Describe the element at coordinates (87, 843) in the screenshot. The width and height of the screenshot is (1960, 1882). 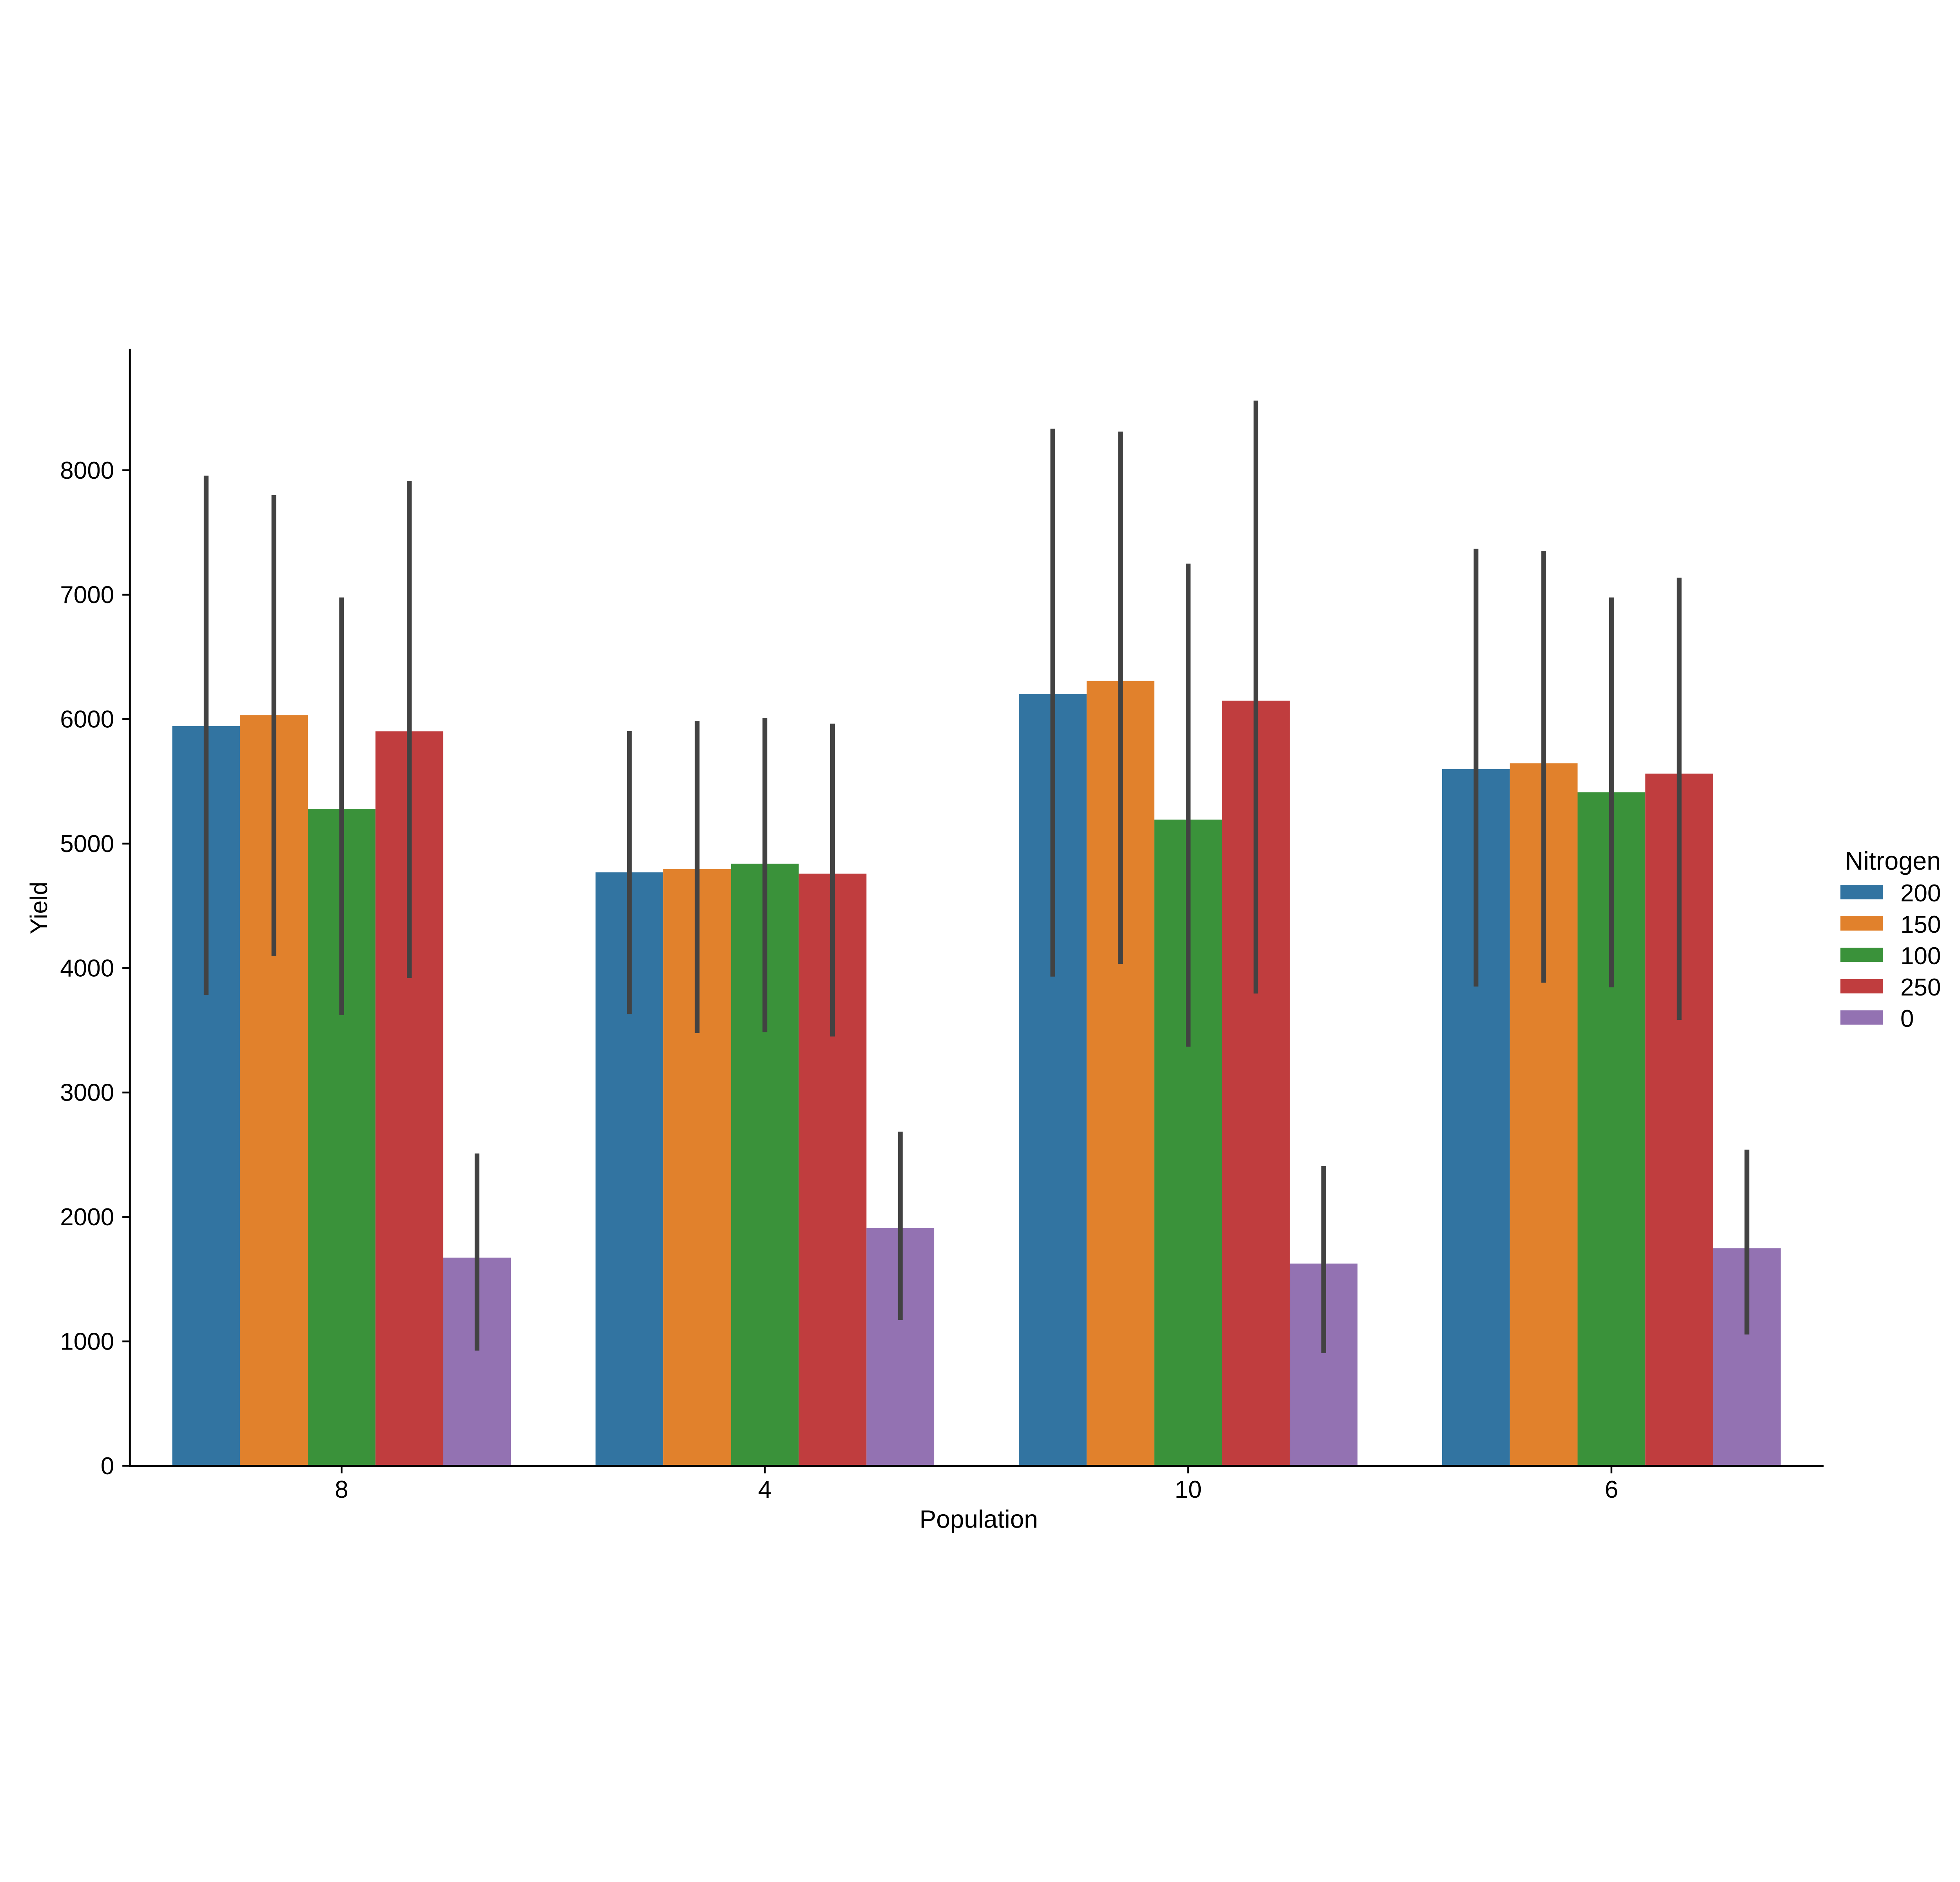
I see `svg-text: 5000` at that location.